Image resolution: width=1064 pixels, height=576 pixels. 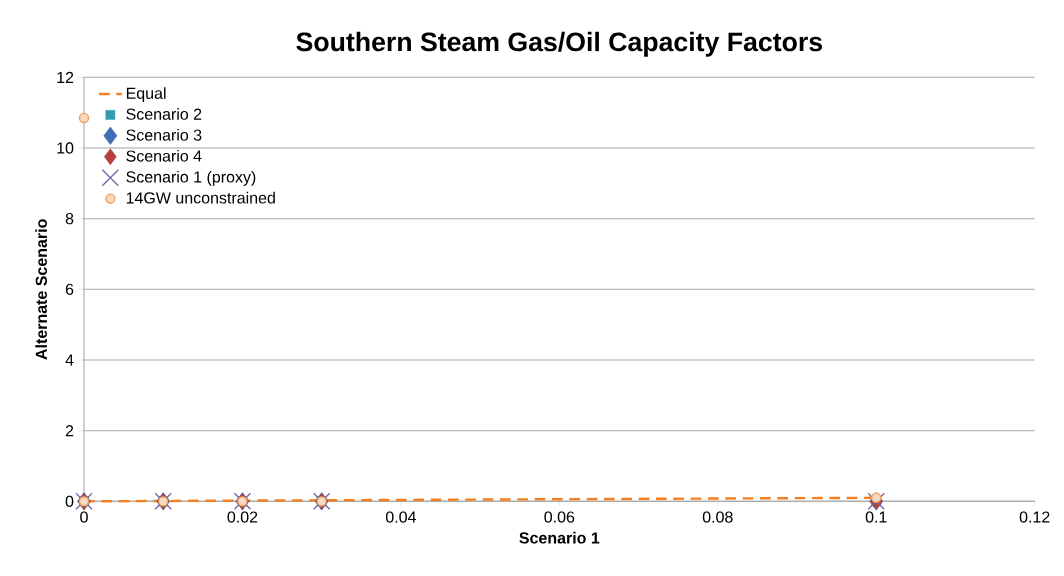 What do you see at coordinates (876, 517) in the screenshot?
I see `x-tick-label: 0.1` at bounding box center [876, 517].